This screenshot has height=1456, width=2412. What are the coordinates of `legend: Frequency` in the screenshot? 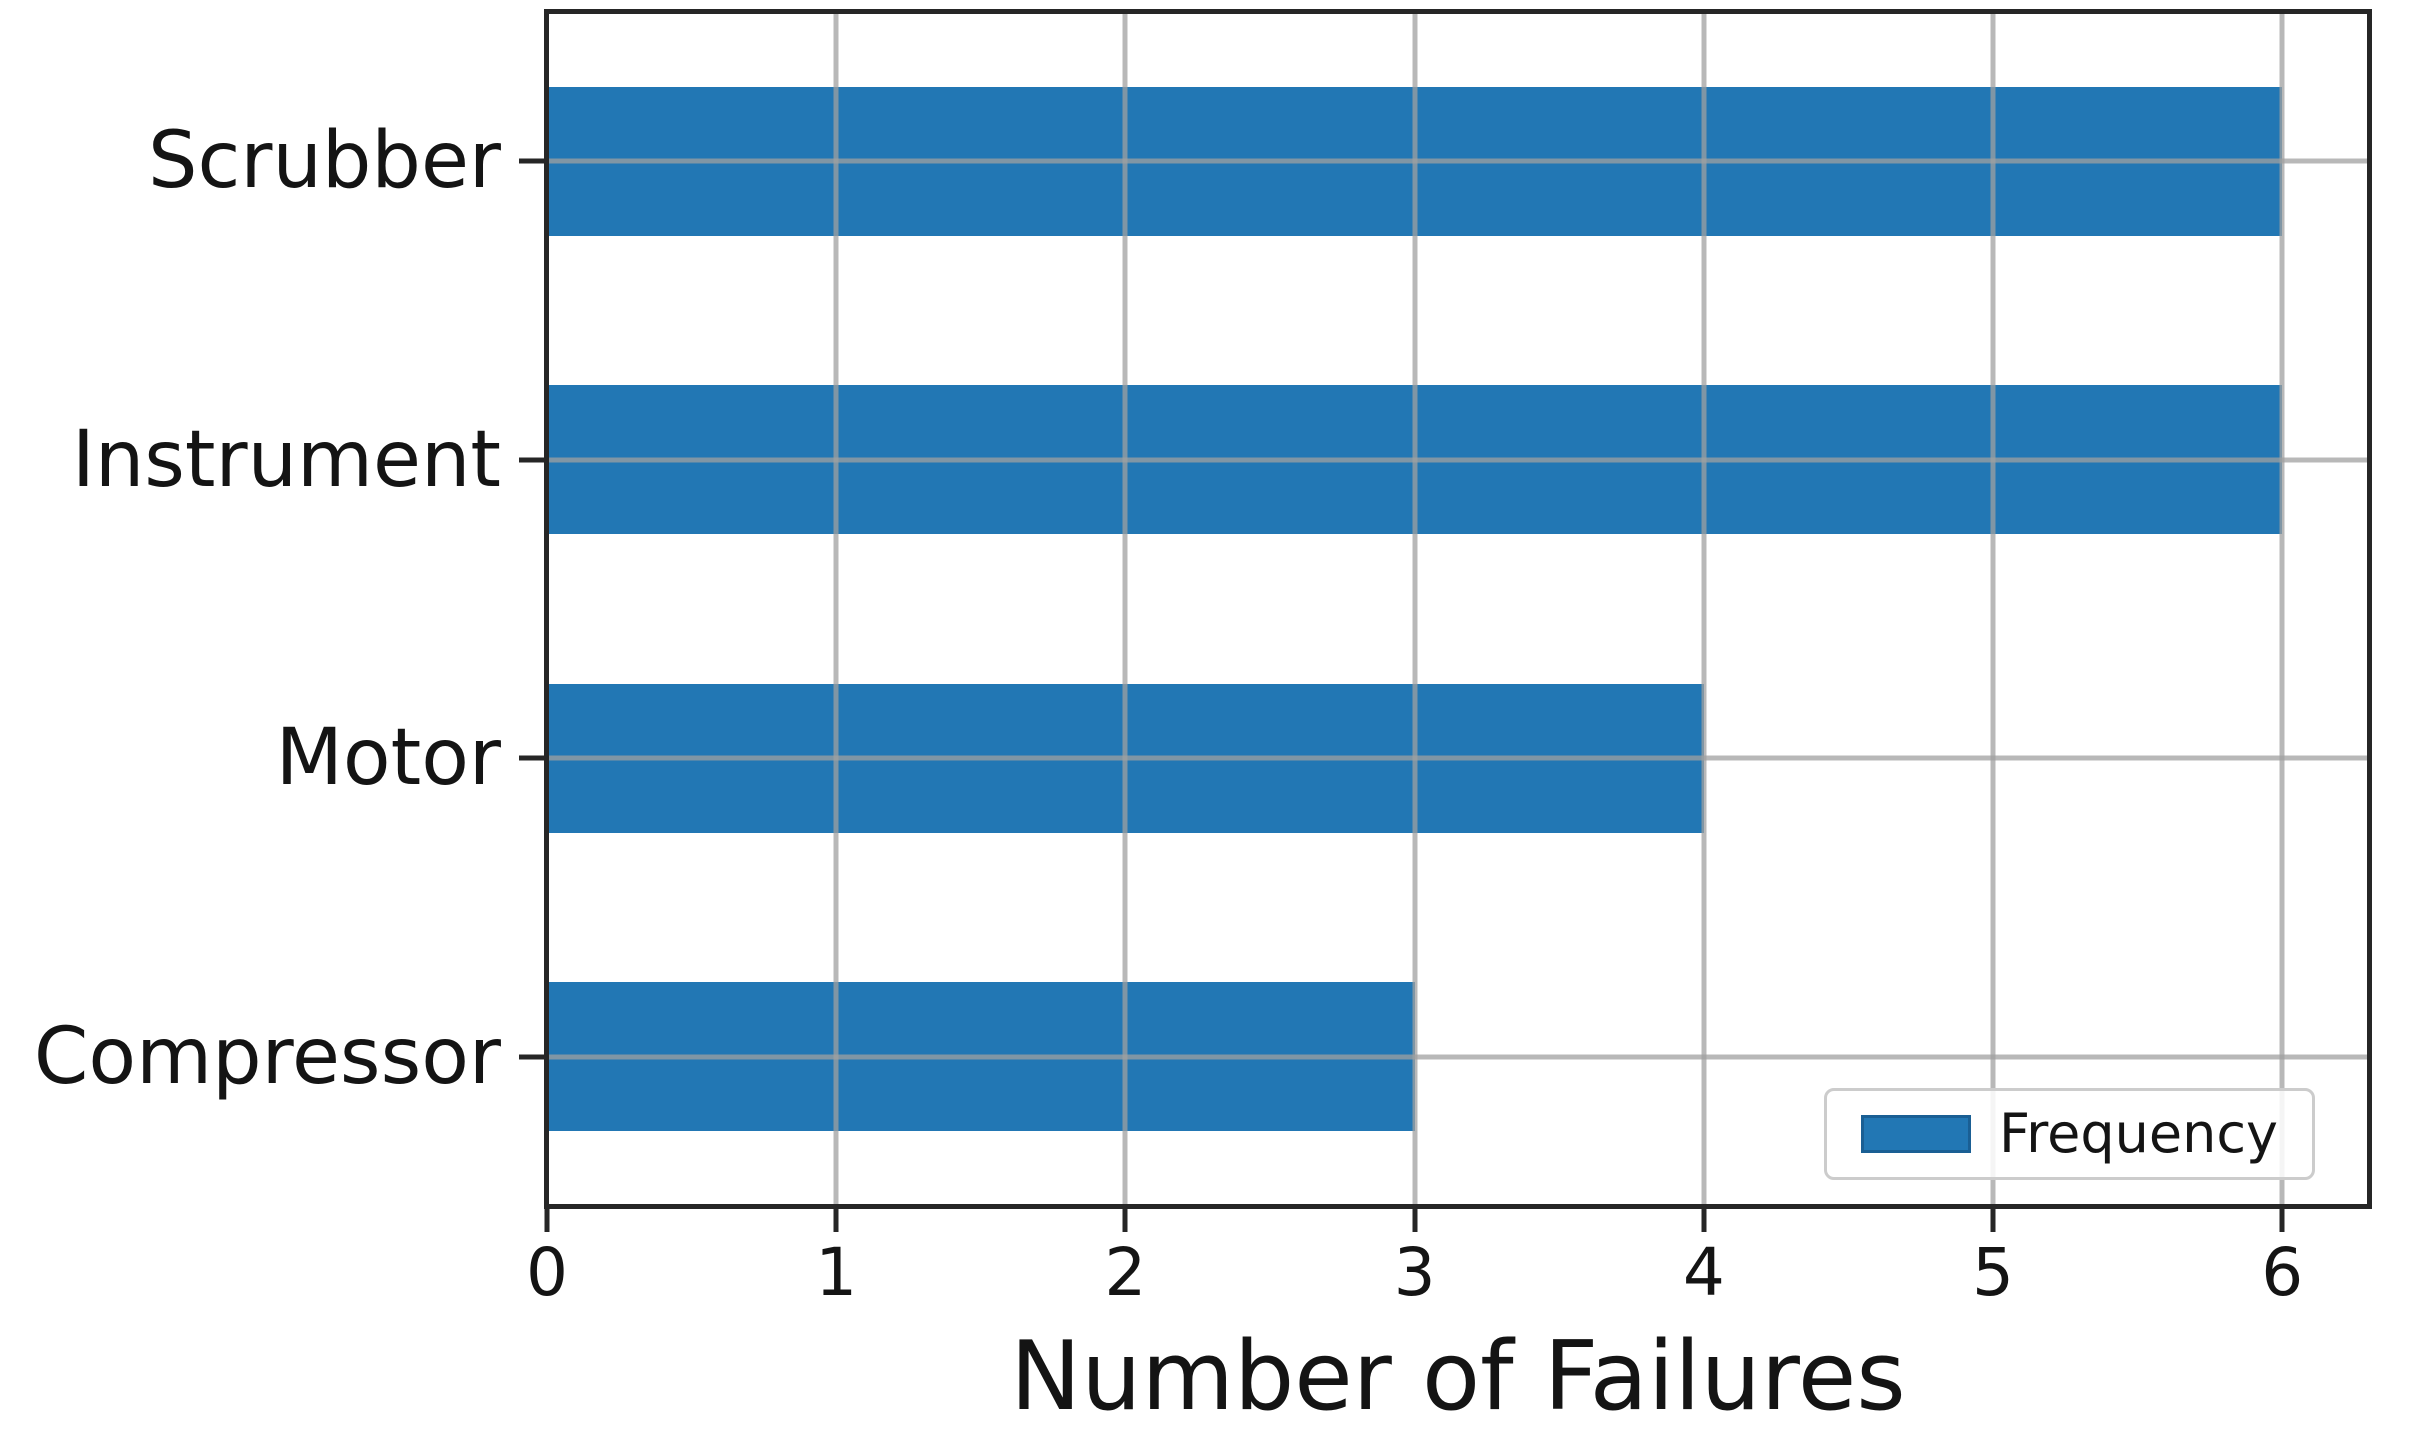 It's located at (2069, 1134).